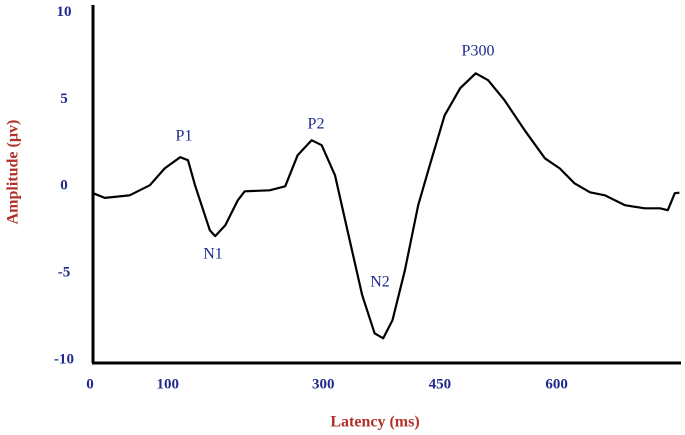  I want to click on y-tick-label: 10, so click(64, 12).